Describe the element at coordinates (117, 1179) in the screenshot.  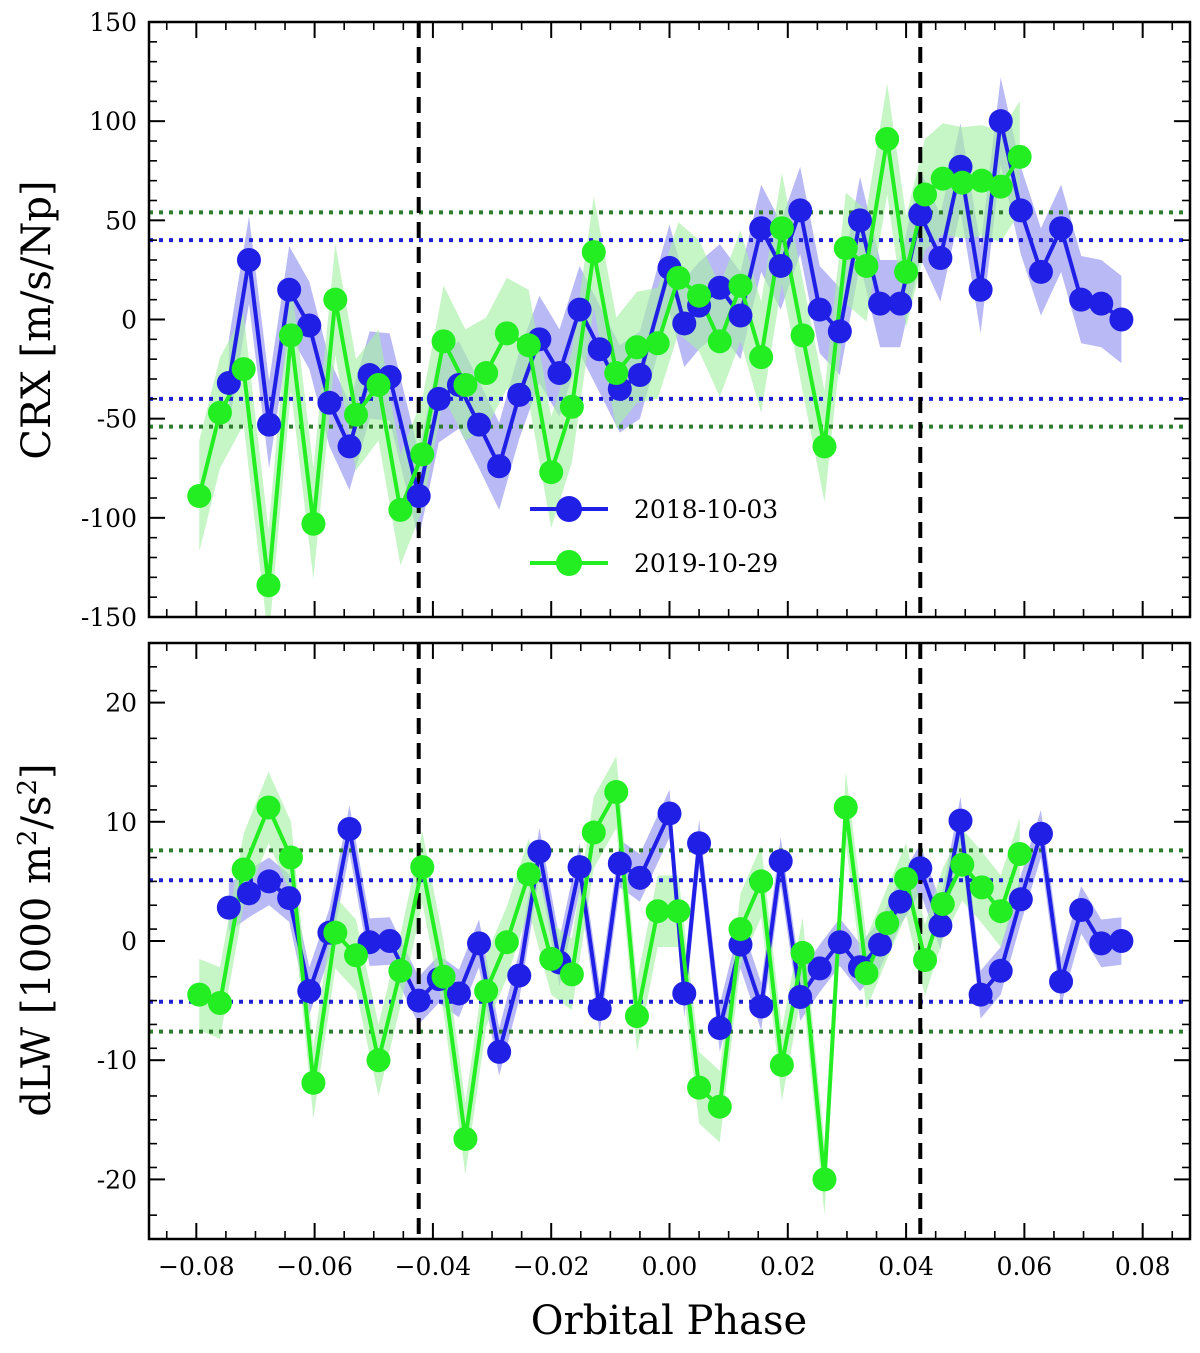
I see `ytick-label-bottom-0: -20` at that location.